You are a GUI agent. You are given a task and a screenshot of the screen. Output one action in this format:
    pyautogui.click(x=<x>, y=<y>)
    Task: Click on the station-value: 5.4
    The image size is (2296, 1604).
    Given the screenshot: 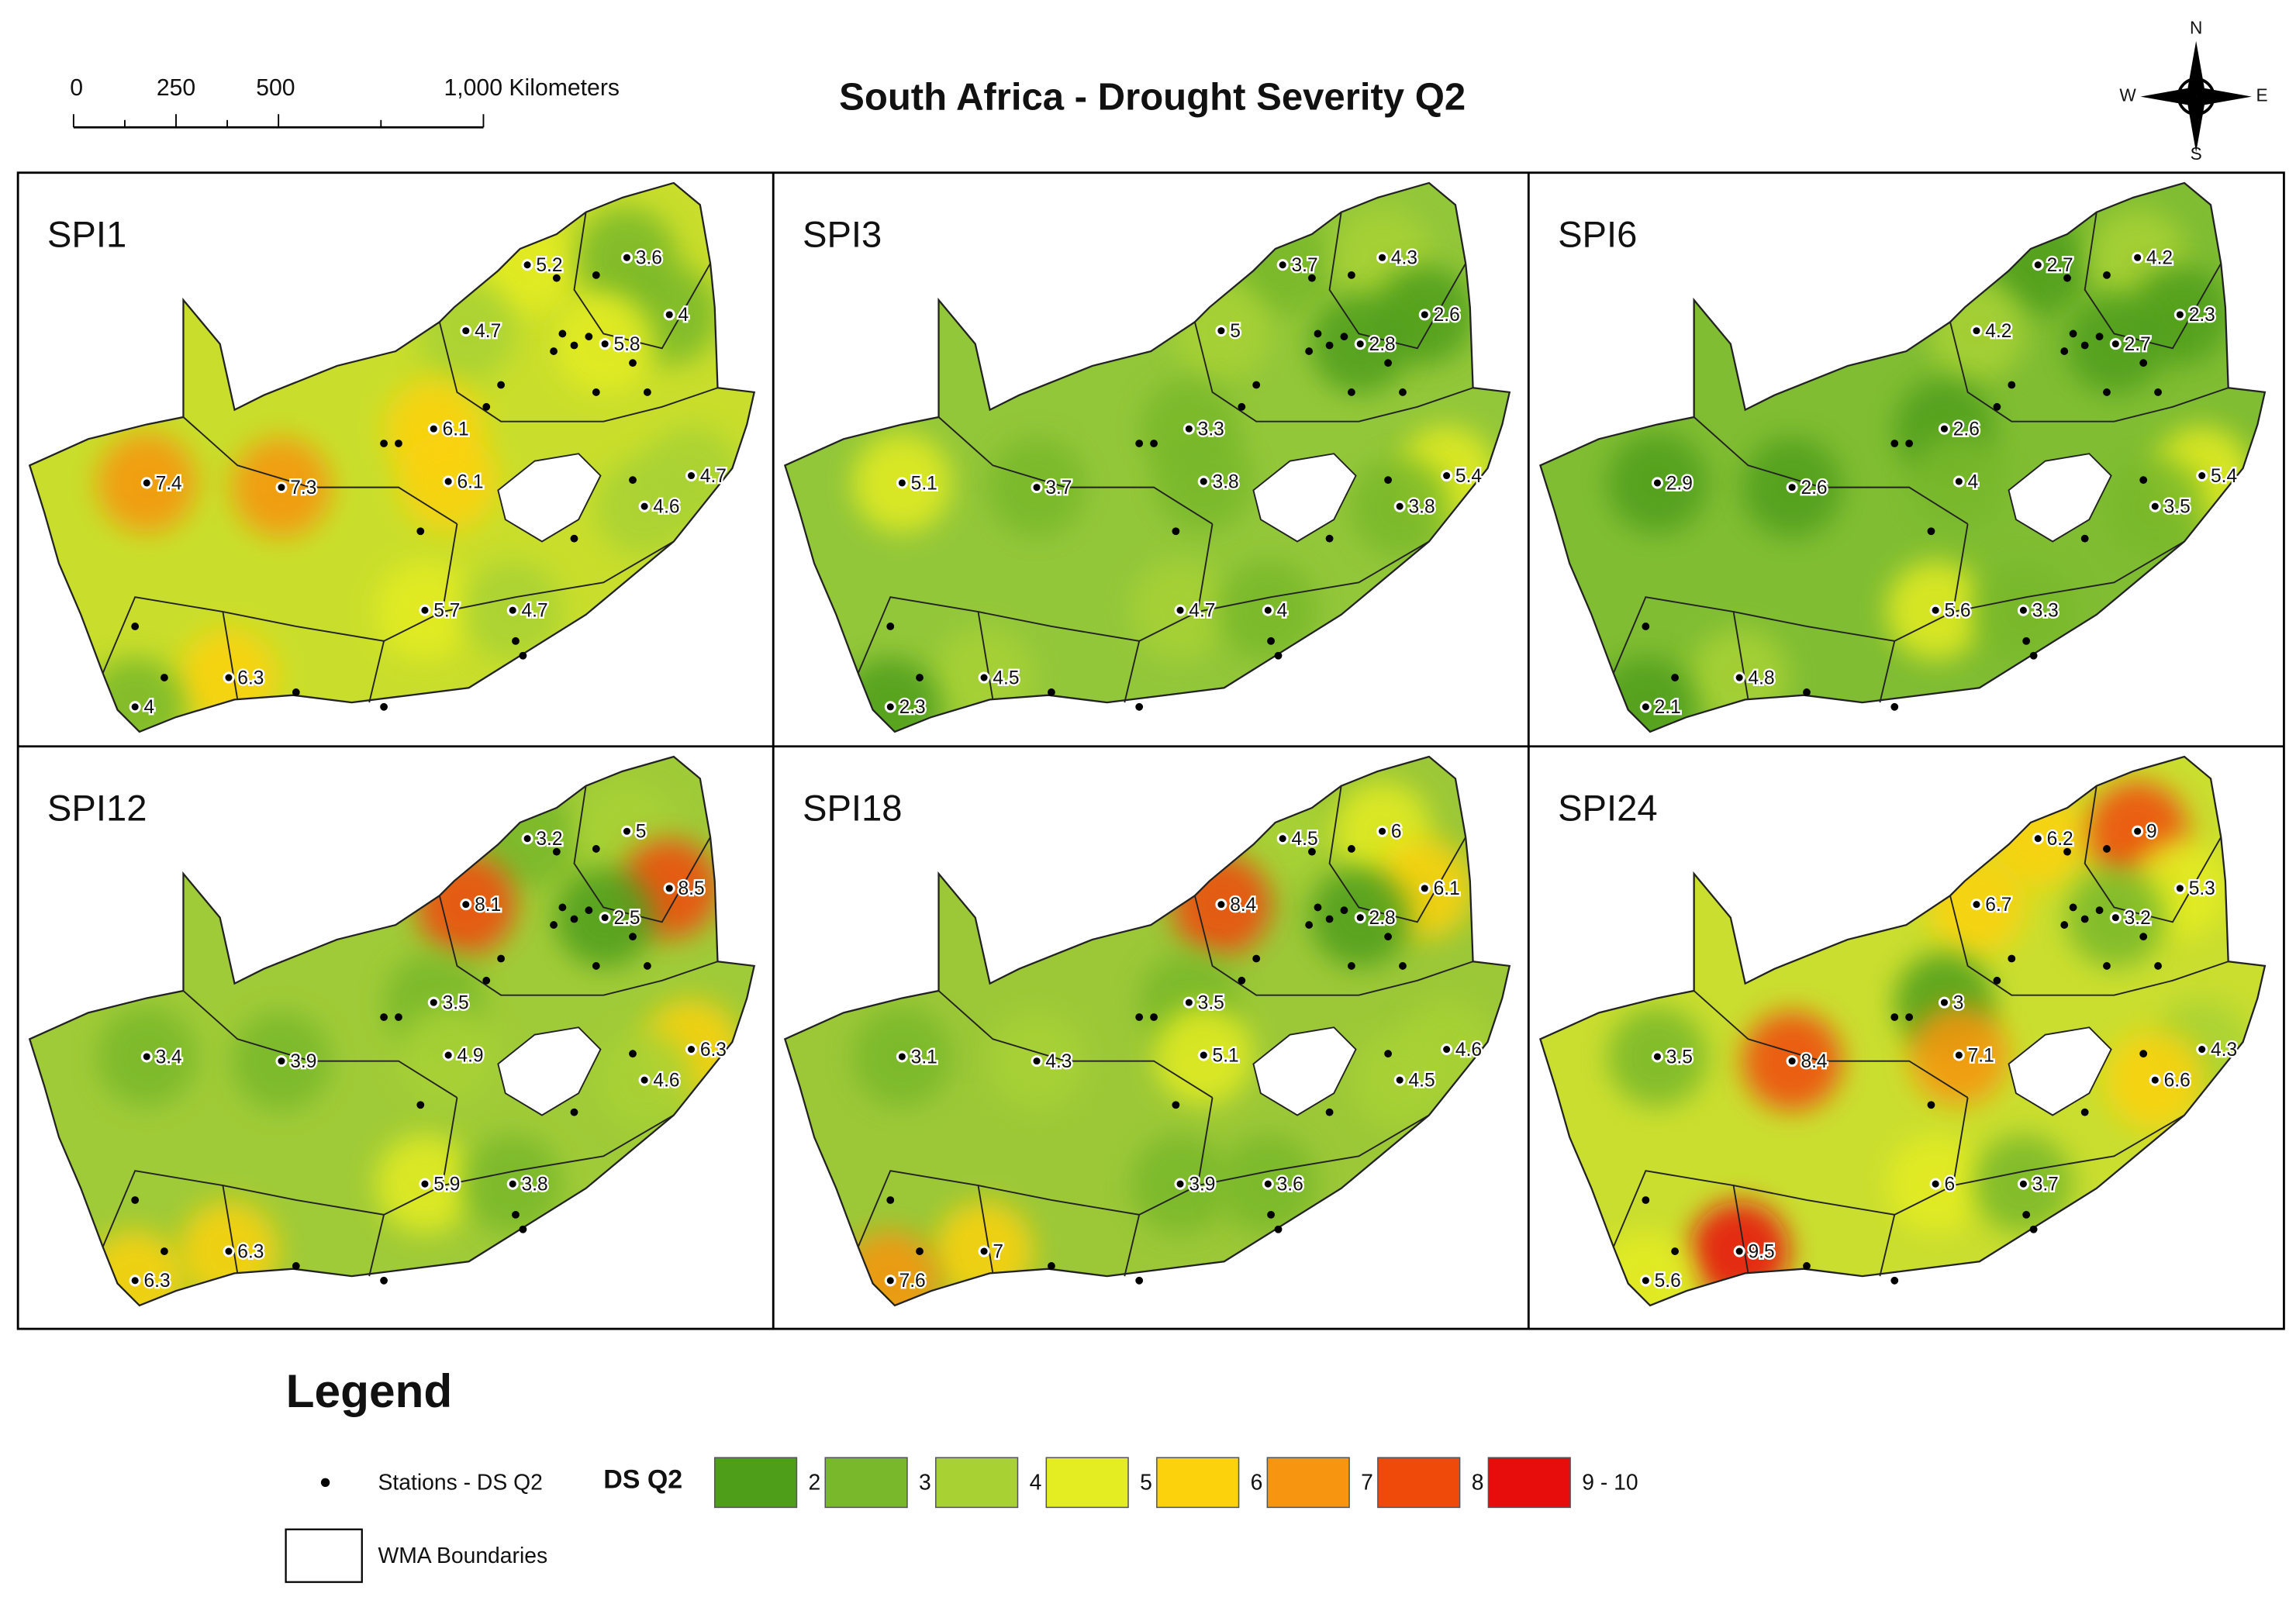 What is the action you would take?
    pyautogui.click(x=2224, y=476)
    